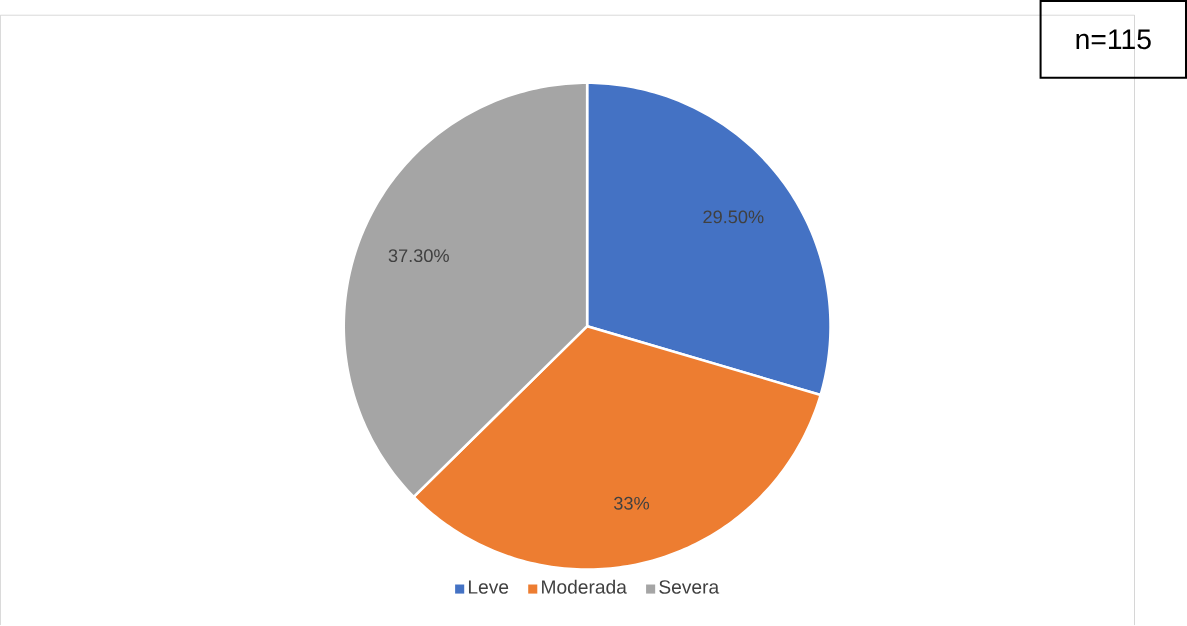 The width and height of the screenshot is (1187, 626). Describe the element at coordinates (733, 217) in the screenshot. I see `data-label: 29.50%` at that location.